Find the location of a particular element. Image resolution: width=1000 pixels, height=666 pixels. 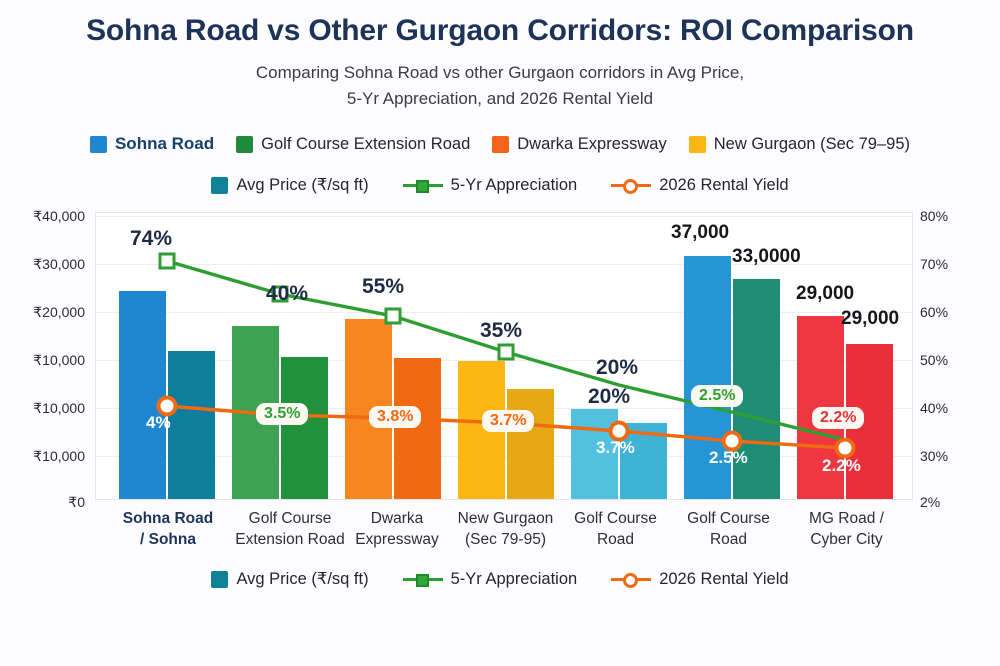

x-axis-label-mg-road-cyber-city: MG Road / Cyber City is located at coordinates (846, 529).